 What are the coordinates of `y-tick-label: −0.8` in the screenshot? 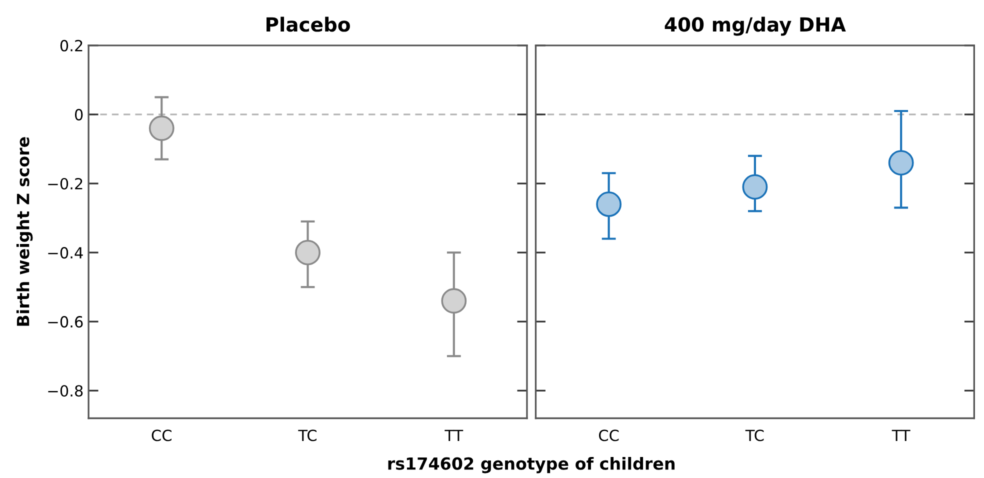 It's located at (65, 391).